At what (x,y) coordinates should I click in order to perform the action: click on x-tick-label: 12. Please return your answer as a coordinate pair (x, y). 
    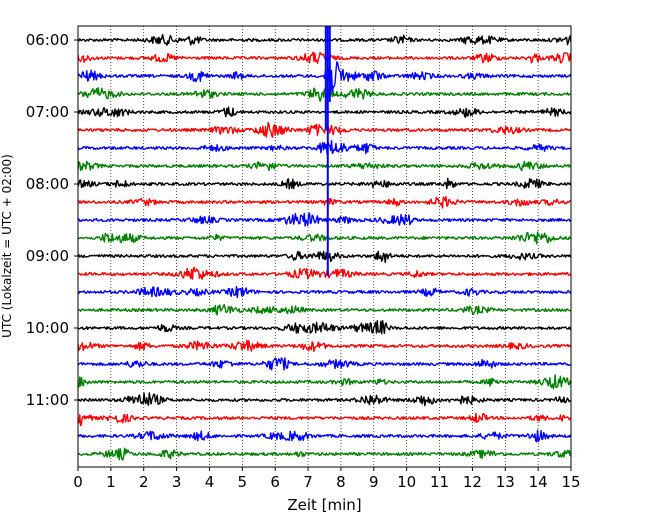
    Looking at the image, I should click on (472, 482).